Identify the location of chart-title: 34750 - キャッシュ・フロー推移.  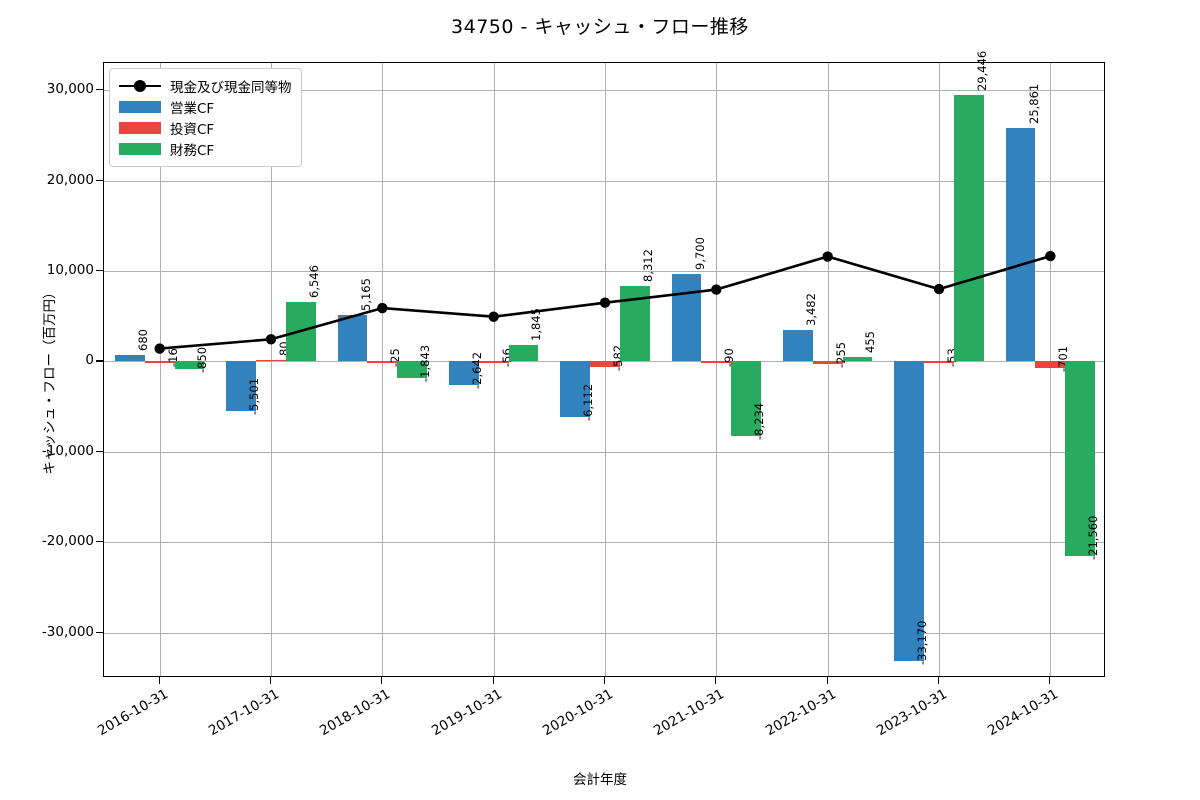
(600, 27).